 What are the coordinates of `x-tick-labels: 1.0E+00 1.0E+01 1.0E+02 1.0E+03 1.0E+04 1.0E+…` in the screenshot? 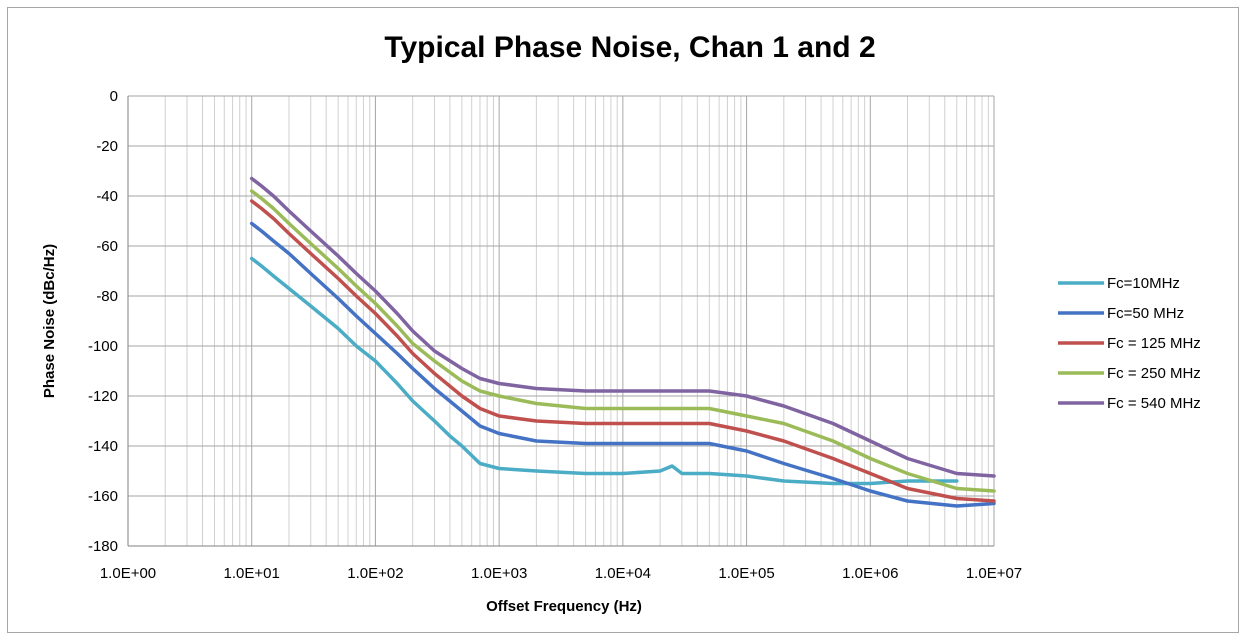 It's located at (561, 573).